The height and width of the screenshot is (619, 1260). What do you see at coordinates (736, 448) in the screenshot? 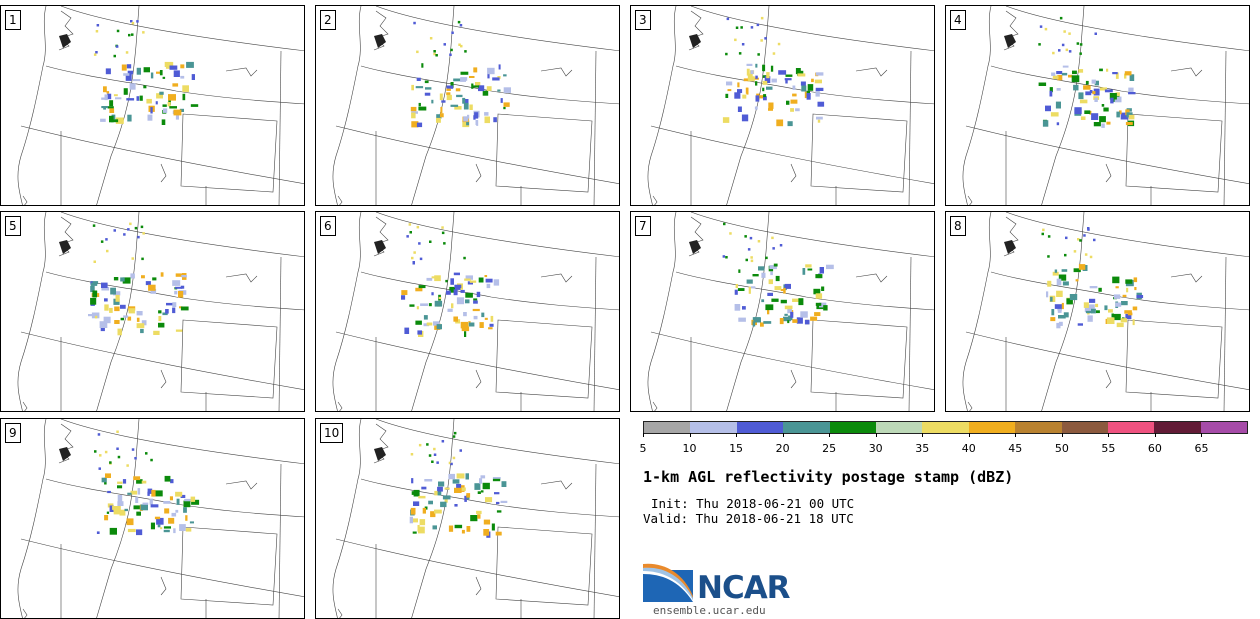
I see `colorbar-tick-label: 15` at bounding box center [736, 448].